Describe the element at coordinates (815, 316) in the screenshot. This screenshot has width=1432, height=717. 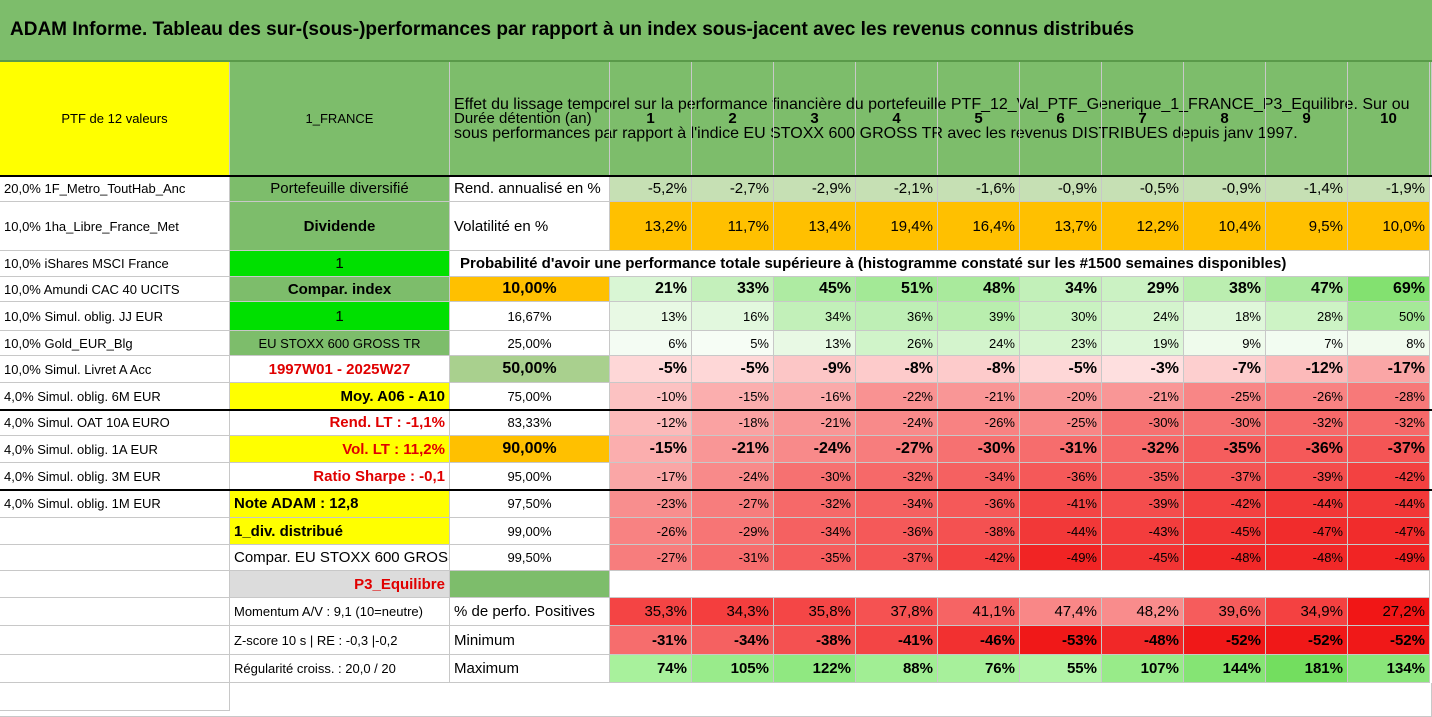
I see `percentile-value: 34%` at that location.